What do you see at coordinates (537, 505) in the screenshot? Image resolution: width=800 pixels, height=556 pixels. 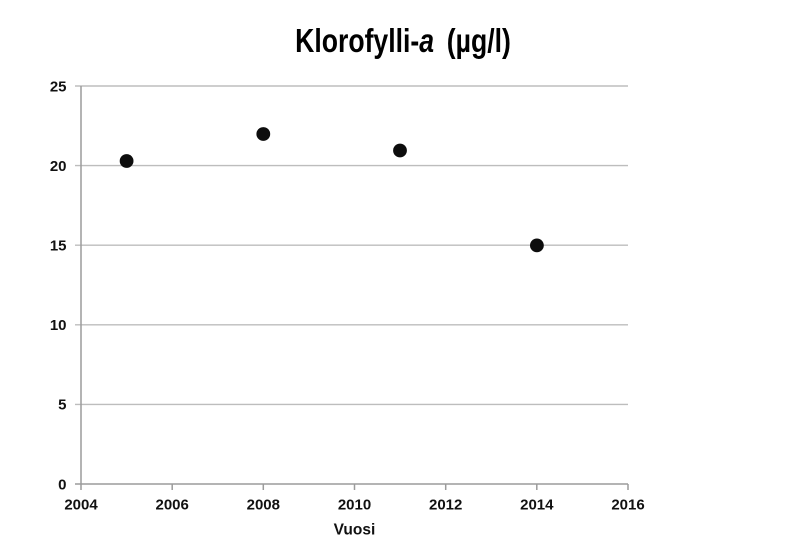 I see `svg-text: 2014` at bounding box center [537, 505].